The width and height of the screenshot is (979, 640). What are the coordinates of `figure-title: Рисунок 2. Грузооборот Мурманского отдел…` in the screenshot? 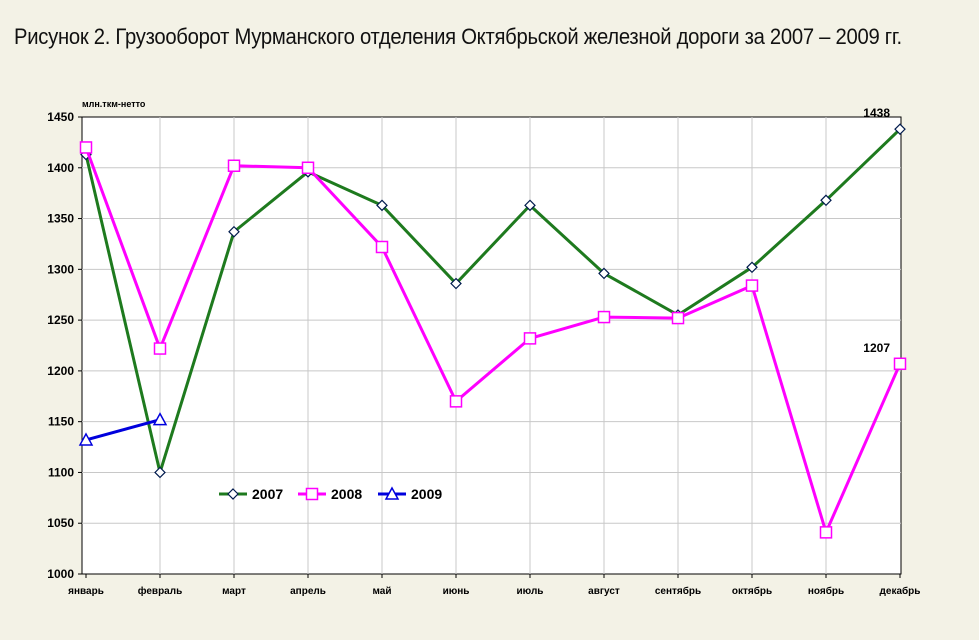 It's located at (458, 36).